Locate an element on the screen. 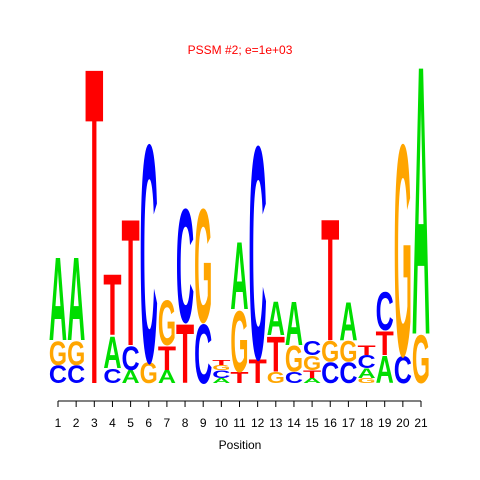 The image size is (480, 480). x-tick-label: 21 is located at coordinates (421, 423).